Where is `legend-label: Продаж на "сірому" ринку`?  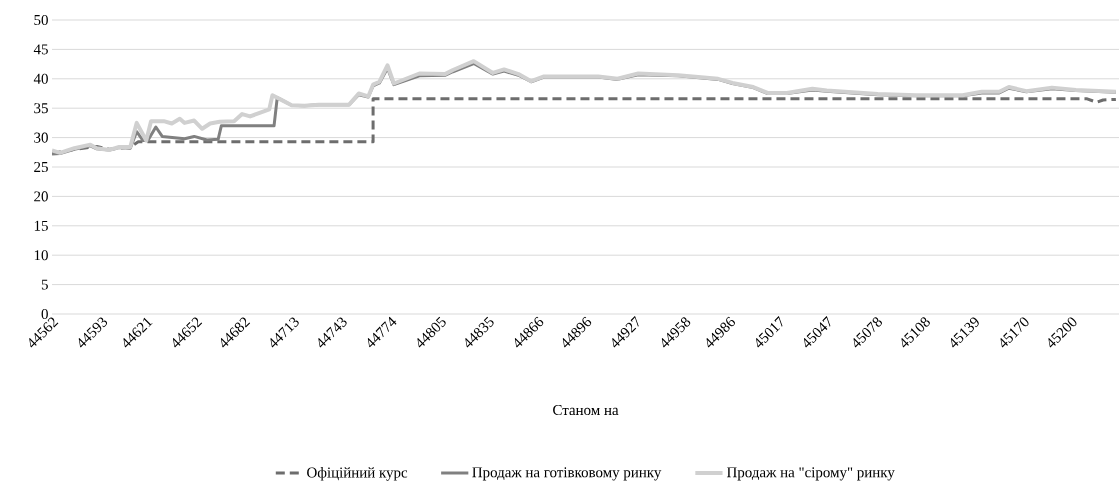
legend-label: Продаж на "сірому" ринку is located at coordinates (810, 474).